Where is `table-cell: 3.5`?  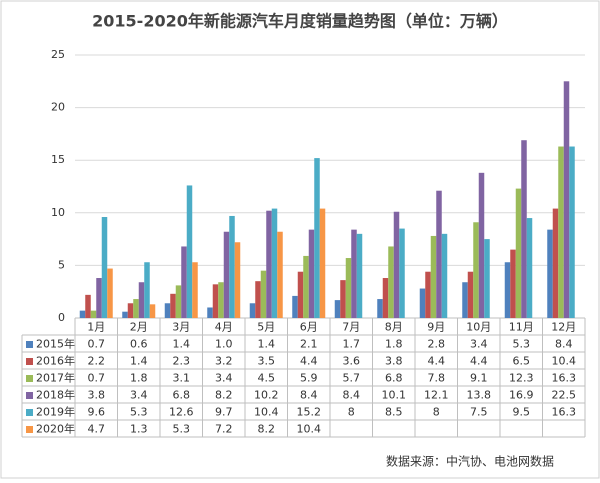
table-cell: 3.5 is located at coordinates (267, 361).